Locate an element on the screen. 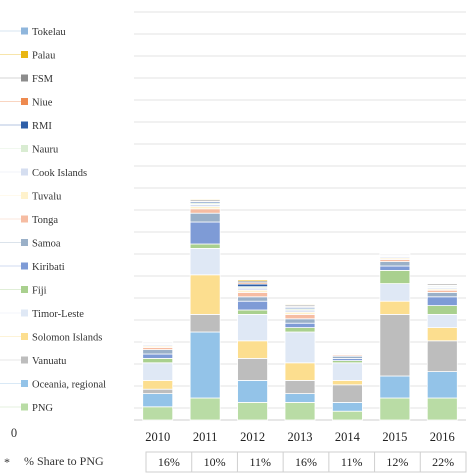  legend-label: RMI is located at coordinates (42, 126).